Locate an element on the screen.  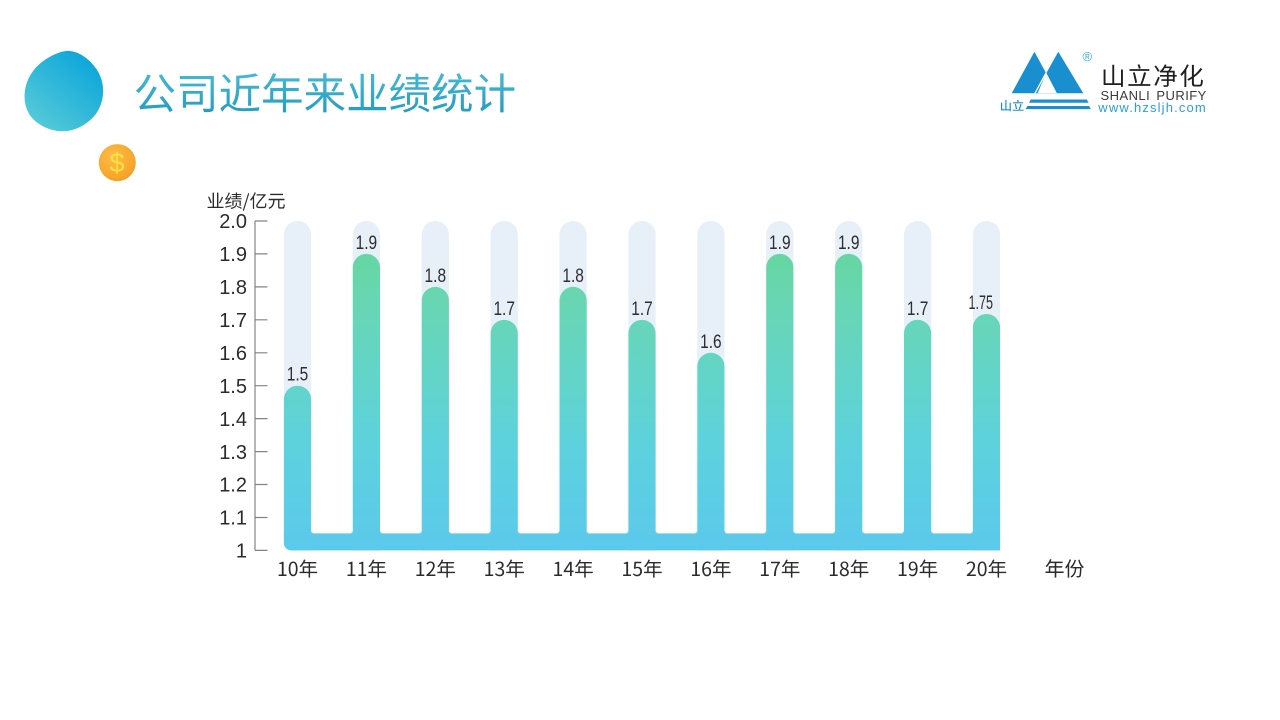
svg-text: 1.1 is located at coordinates (233, 519).